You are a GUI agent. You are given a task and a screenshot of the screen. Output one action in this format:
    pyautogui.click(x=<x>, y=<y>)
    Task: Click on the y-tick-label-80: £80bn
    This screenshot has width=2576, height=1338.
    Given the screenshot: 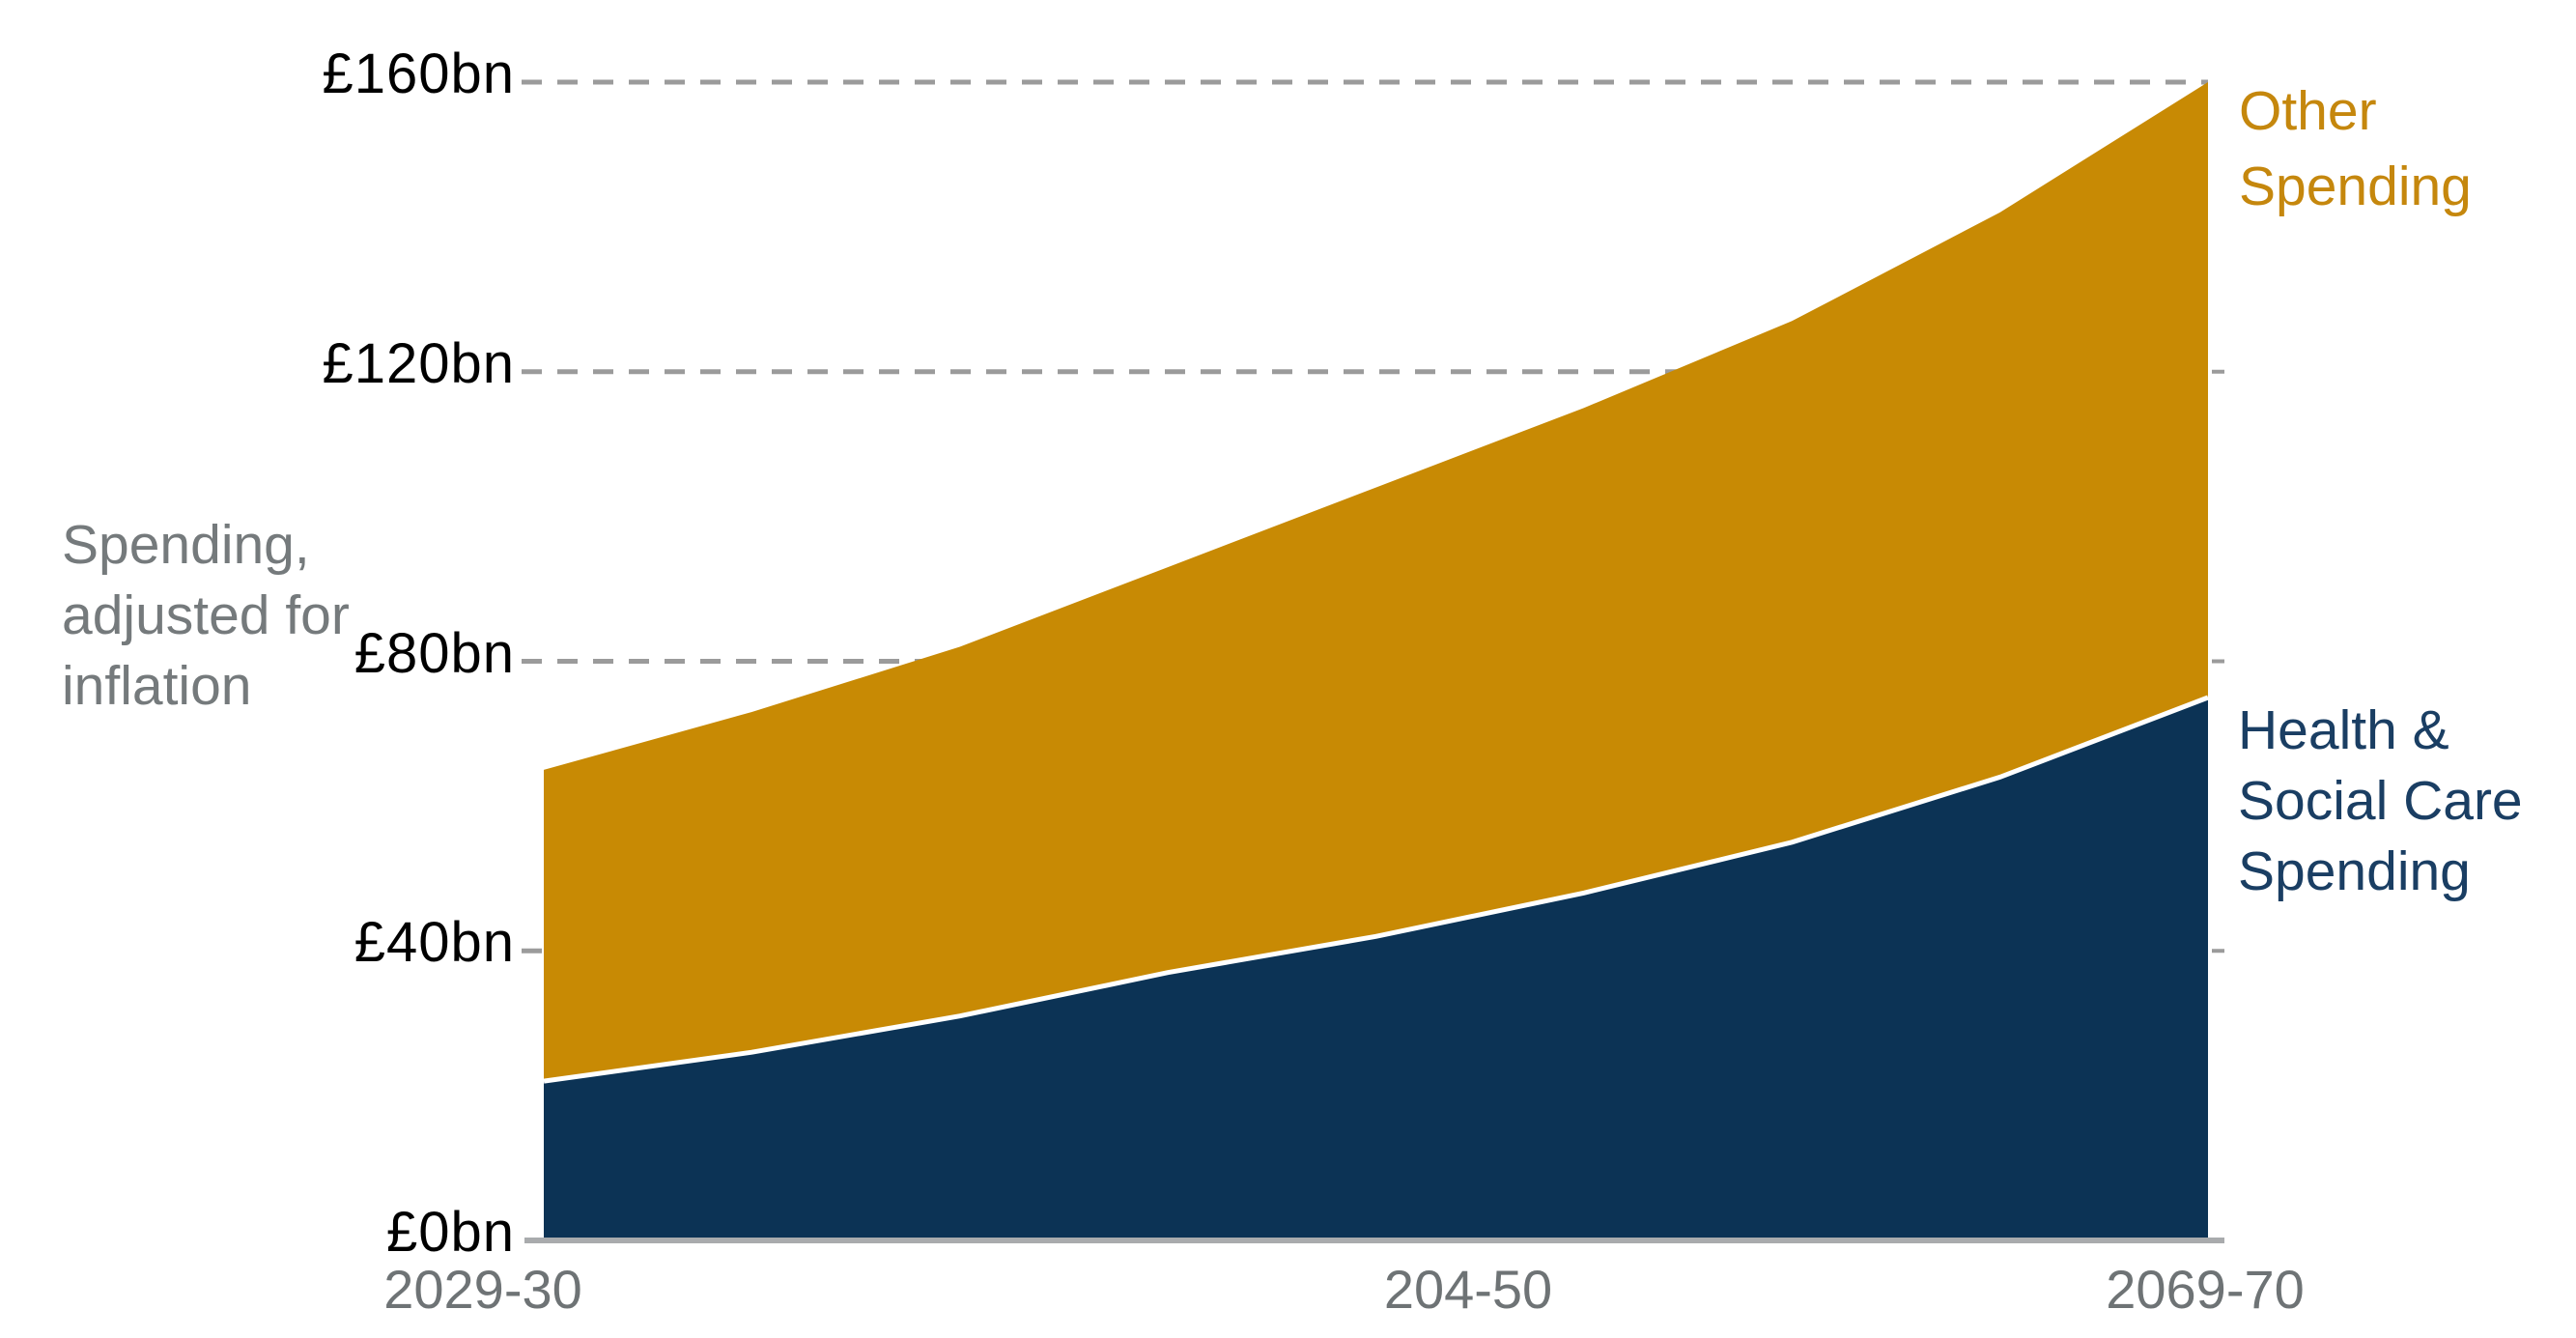 What is the action you would take?
    pyautogui.click(x=434, y=653)
    